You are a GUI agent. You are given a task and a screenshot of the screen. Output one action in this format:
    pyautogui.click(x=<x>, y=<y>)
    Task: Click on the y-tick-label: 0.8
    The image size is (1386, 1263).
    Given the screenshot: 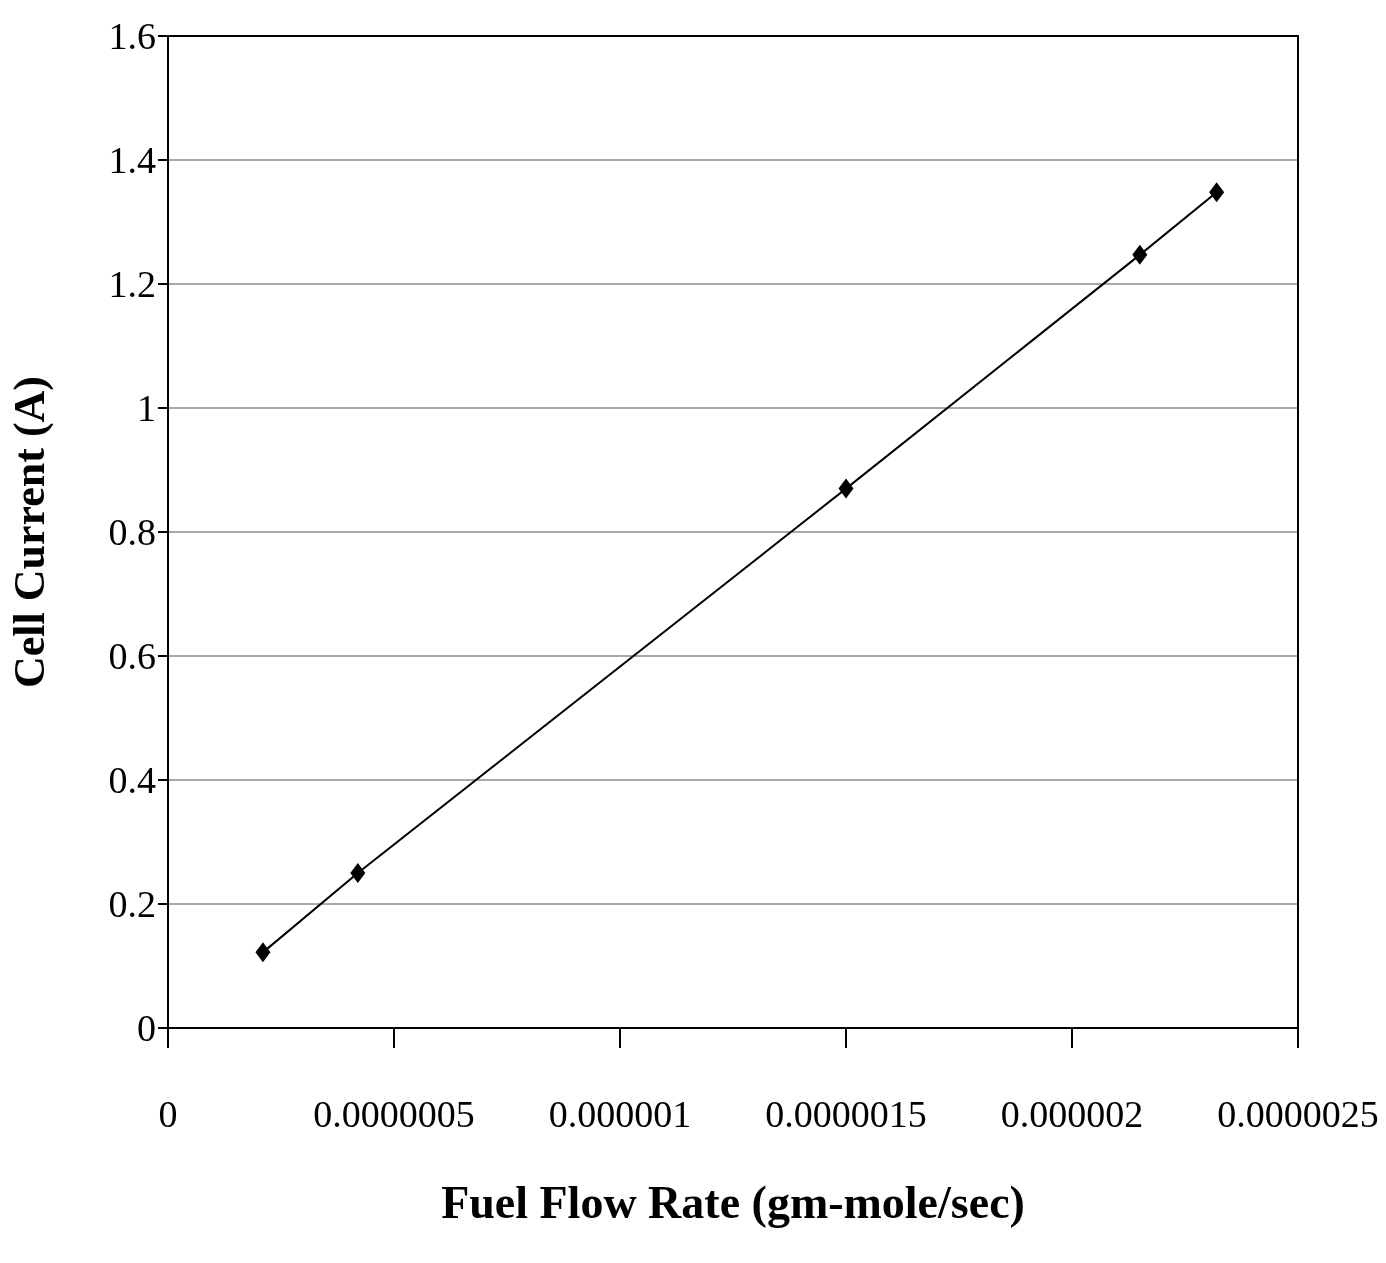 What is the action you would take?
    pyautogui.click(x=132, y=532)
    